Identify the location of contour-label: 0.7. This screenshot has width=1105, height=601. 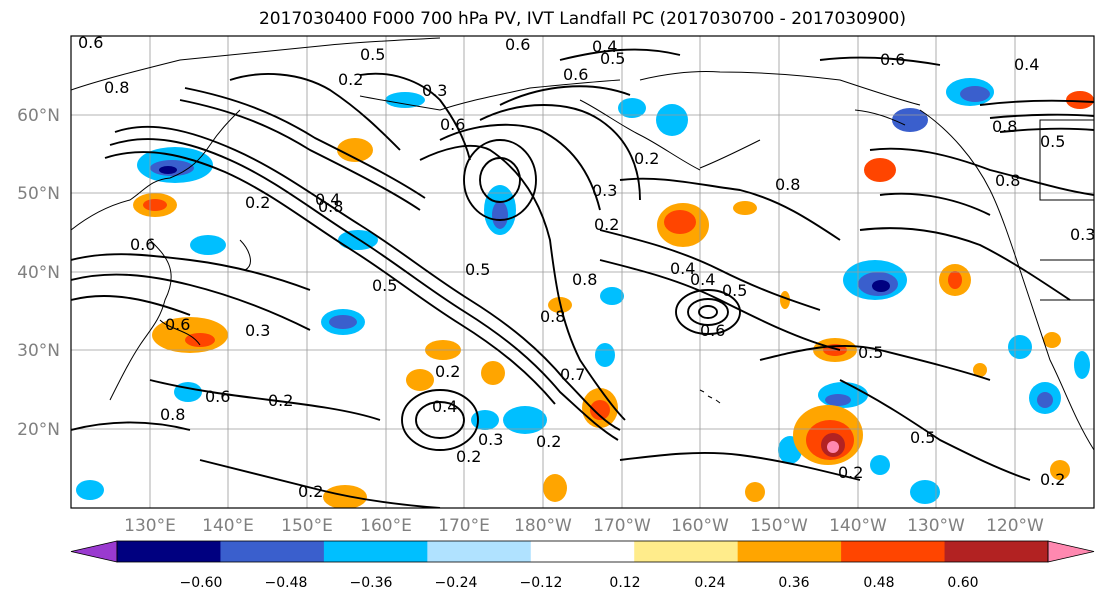
(572, 374).